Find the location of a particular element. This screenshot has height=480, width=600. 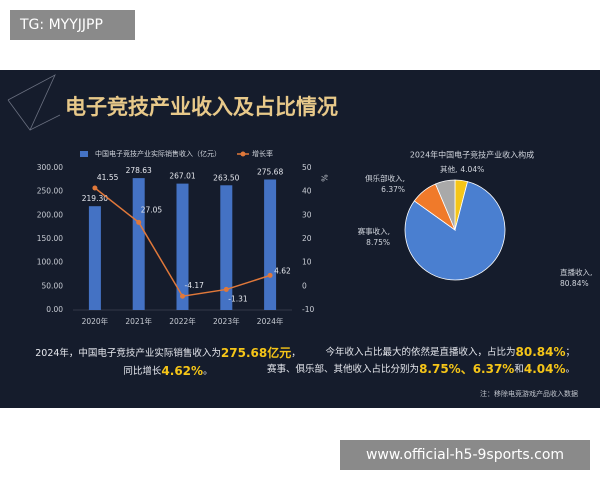

legend-label: 中国电子竞技产业实际销售收入（亿元） is located at coordinates (158, 153).